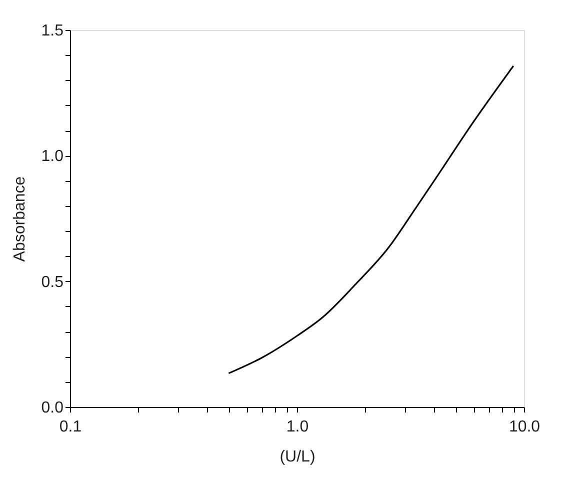 This screenshot has height=493, width=574. Describe the element at coordinates (70, 427) in the screenshot. I see `x-tick-label: 0.1` at that location.